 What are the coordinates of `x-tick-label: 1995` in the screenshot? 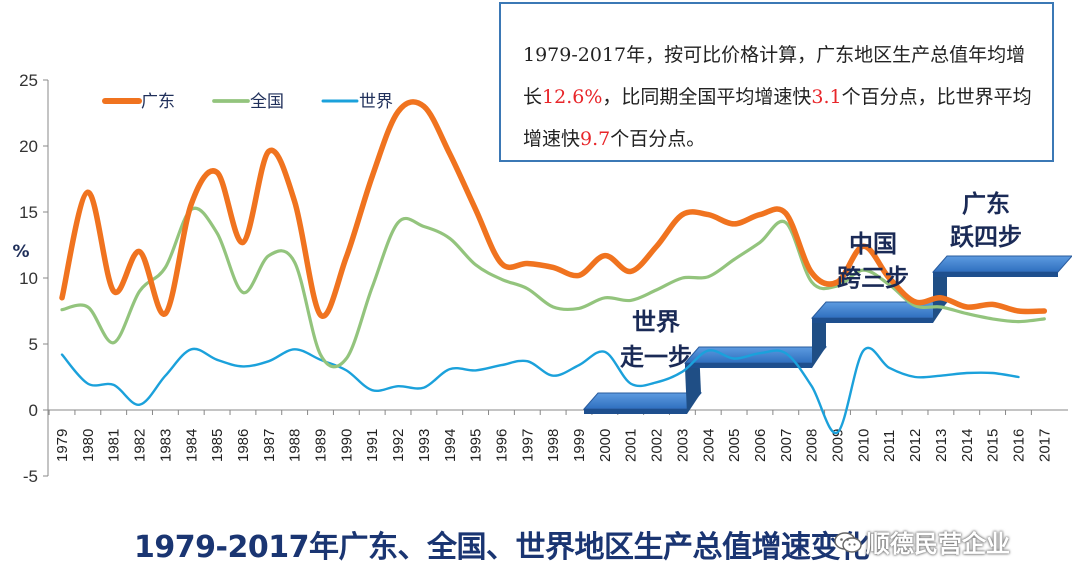 It's located at (476, 445).